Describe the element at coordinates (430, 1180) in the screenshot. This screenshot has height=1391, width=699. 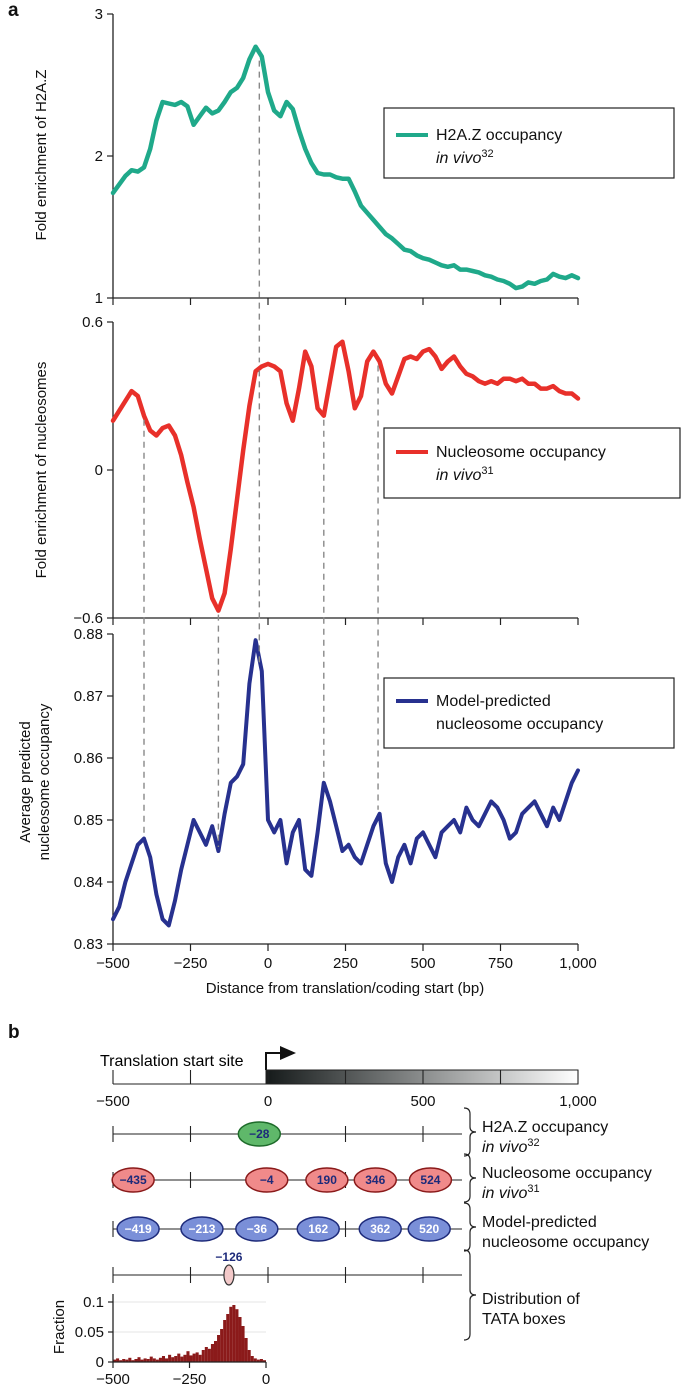
I see `nucleosome-position-label: 524` at that location.